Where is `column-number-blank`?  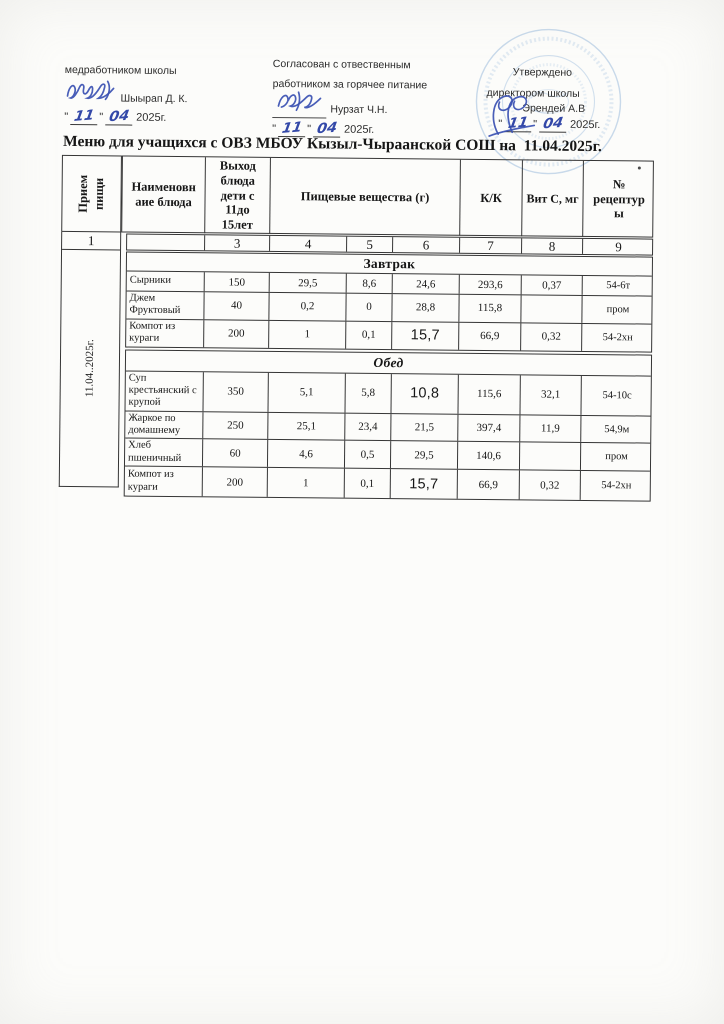
column-number-blank is located at coordinates (166, 242).